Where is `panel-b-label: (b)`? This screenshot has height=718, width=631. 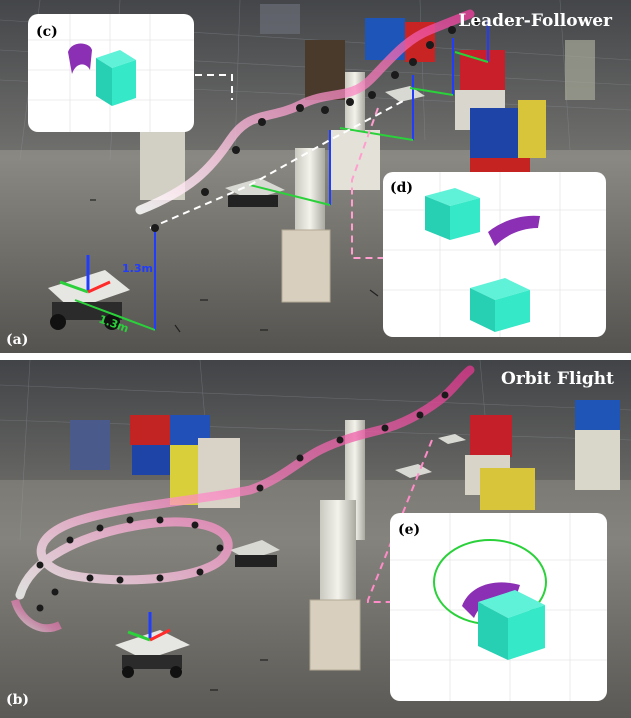
panel-b-label: (b) is located at coordinates (17, 700).